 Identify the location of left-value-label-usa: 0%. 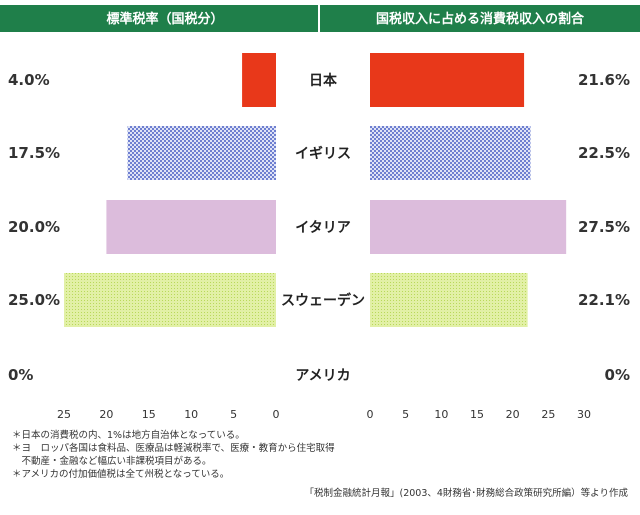
(20, 375).